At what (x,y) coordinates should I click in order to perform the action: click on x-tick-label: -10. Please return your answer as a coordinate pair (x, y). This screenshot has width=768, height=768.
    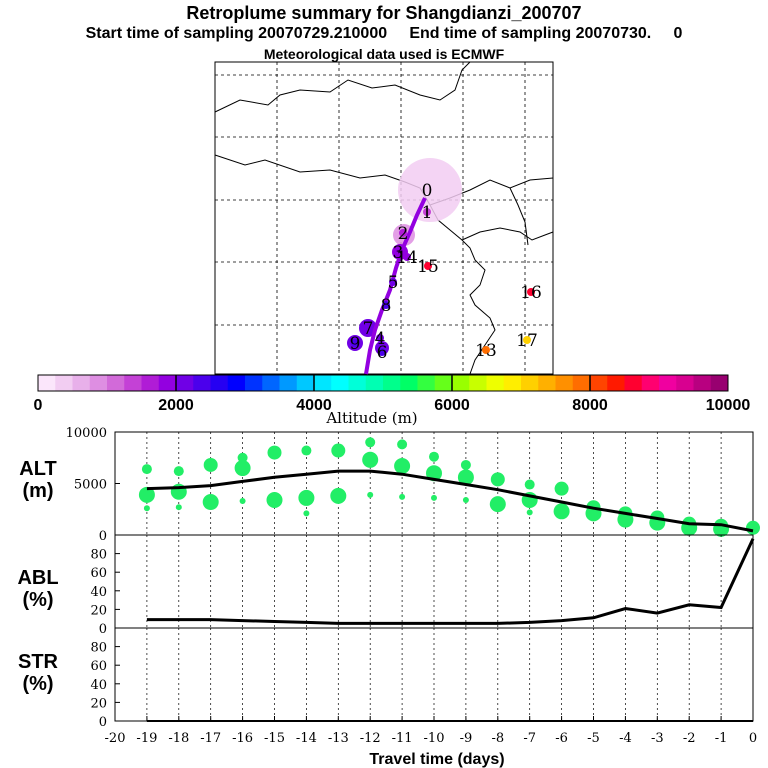
    Looking at the image, I should click on (434, 738).